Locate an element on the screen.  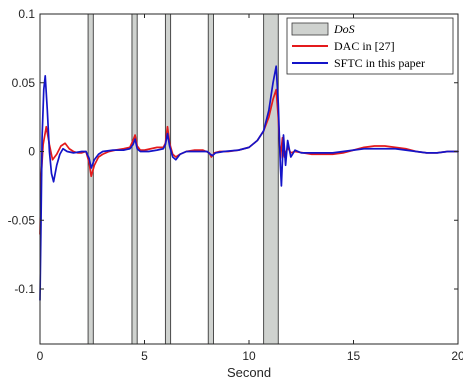
y-tick-label-3: -0.05 is located at coordinates (22, 220).